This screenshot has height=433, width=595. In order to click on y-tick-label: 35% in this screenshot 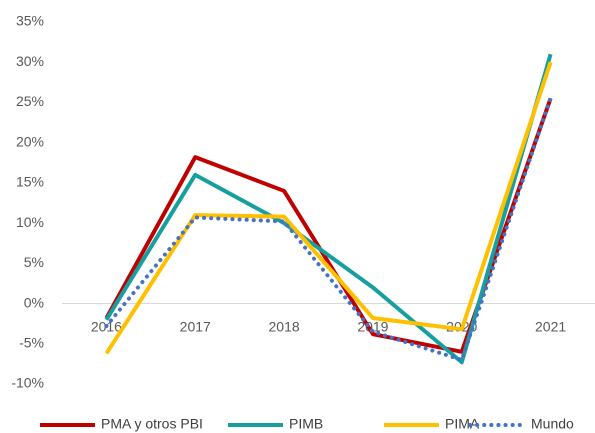, I will do `click(30, 21)`.